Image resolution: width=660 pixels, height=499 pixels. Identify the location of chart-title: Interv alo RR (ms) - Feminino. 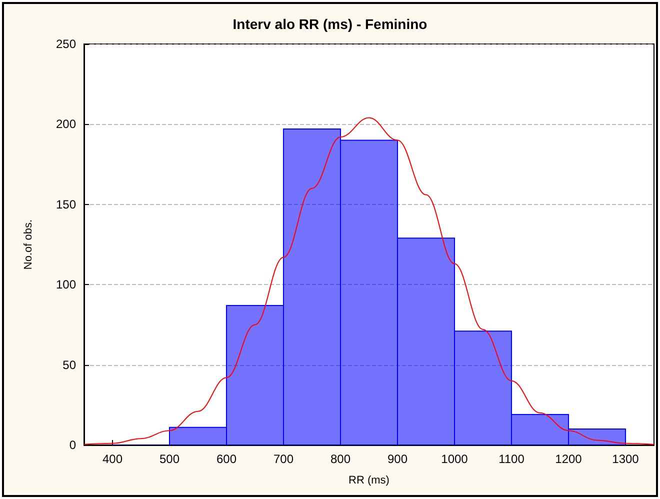
(330, 24).